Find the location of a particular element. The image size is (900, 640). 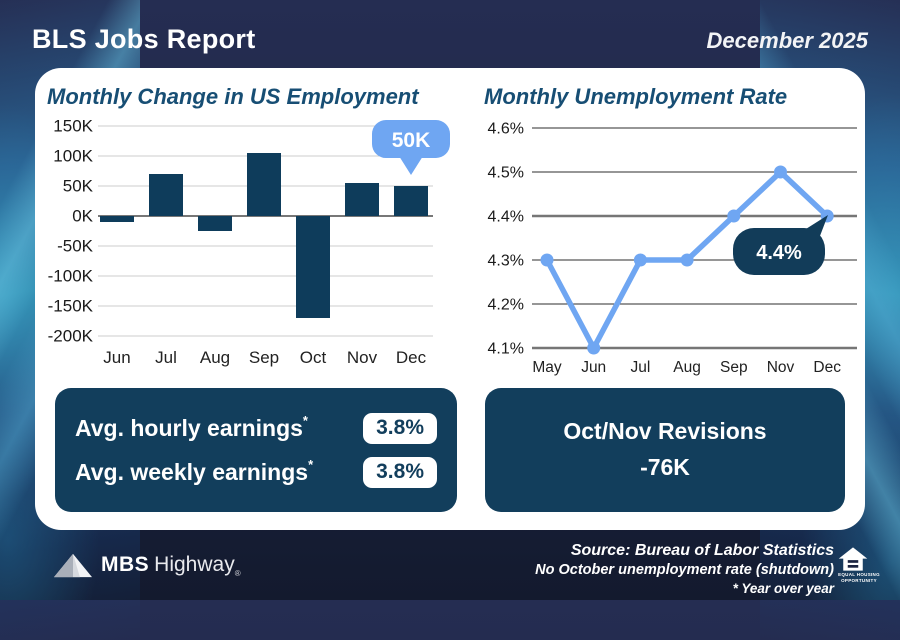

mountain-triangle-icon is located at coordinates (73, 565).